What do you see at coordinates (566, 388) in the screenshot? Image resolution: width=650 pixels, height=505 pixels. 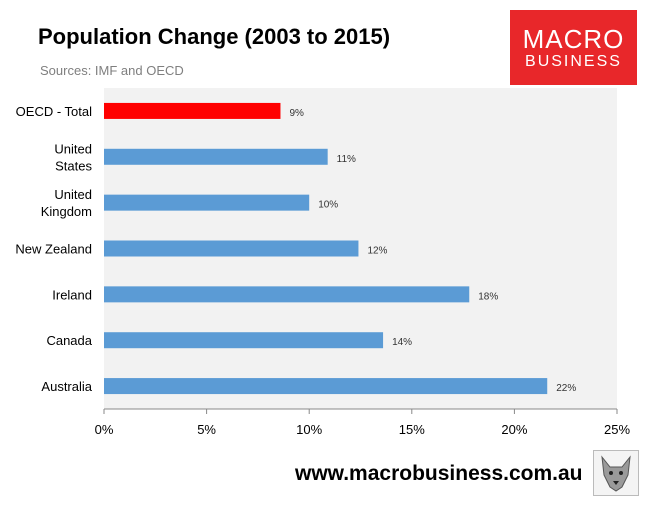 I see `data-label: 22%` at bounding box center [566, 388].